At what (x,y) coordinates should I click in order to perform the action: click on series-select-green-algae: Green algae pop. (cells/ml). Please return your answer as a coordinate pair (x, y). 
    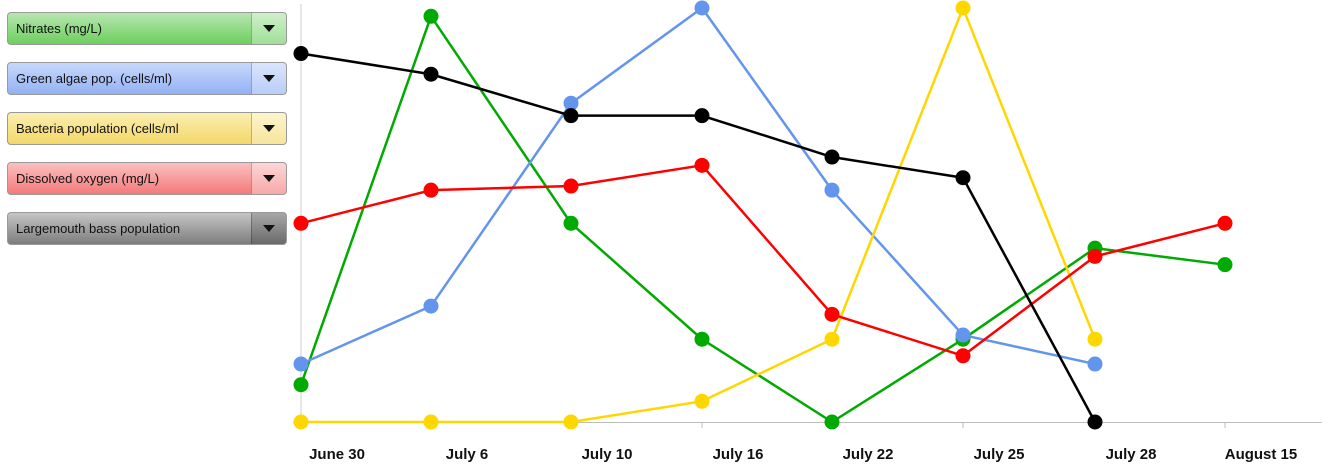
    Looking at the image, I should click on (147, 78).